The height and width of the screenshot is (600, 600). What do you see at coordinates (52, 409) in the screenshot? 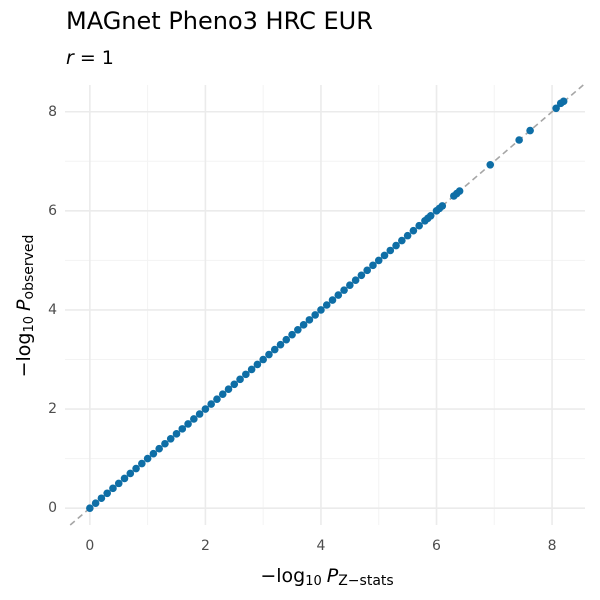
I see `y-tick-label: 2` at bounding box center [52, 409].